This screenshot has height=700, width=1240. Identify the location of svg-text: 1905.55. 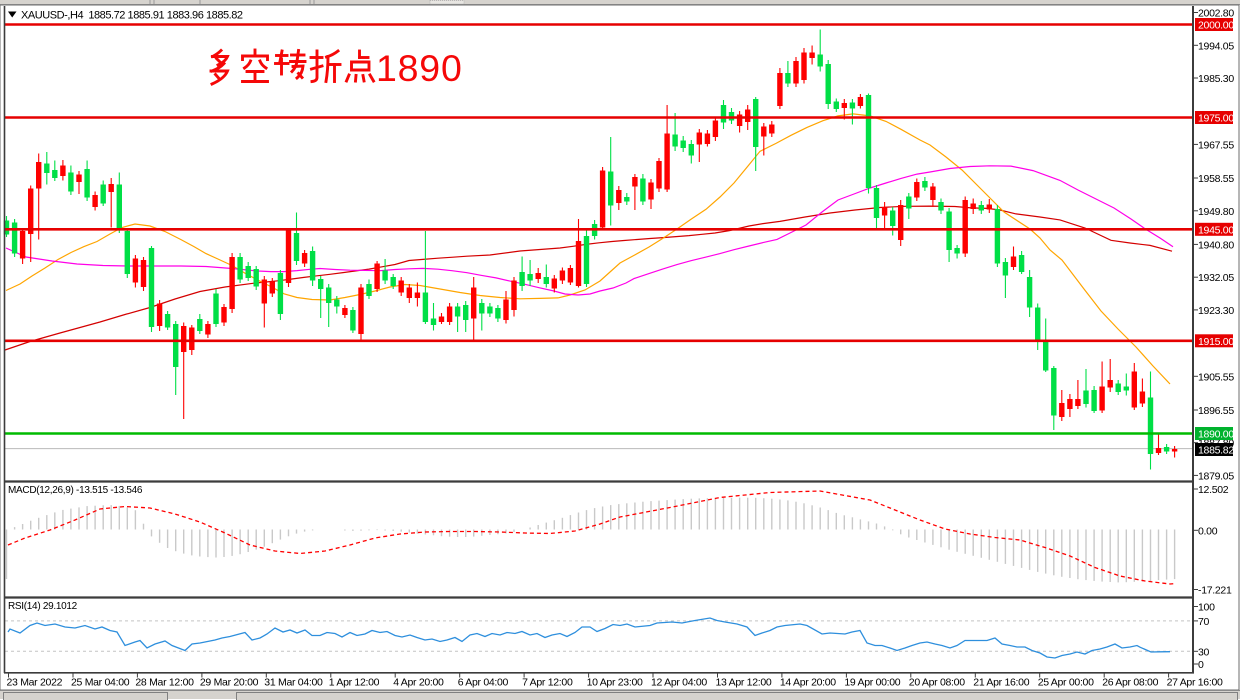
(1216, 377).